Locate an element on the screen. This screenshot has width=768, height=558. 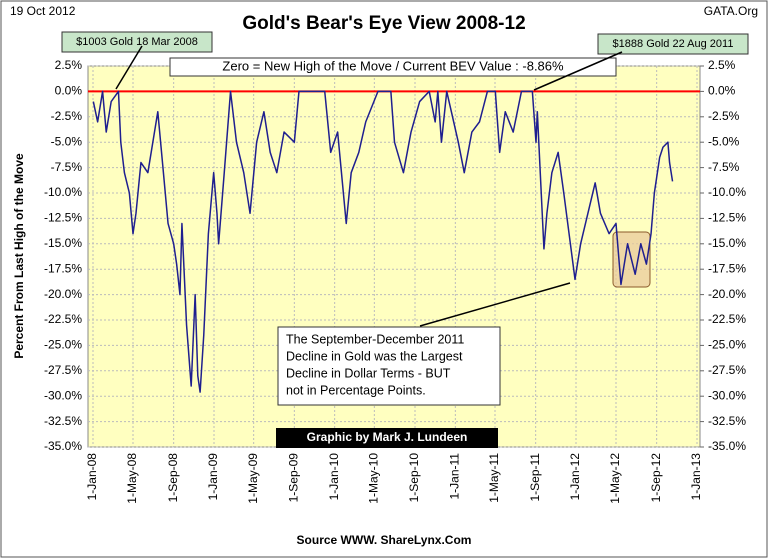
annotation: $1003 Gold 18 Mar 2008 is located at coordinates (137, 42).